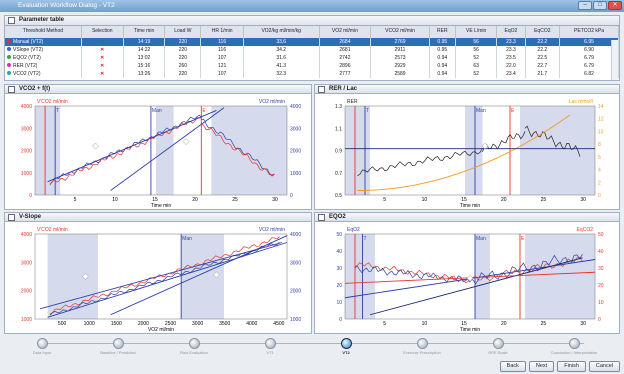 The height and width of the screenshot is (374, 624). I want to click on next-button: Next, so click(541, 366).